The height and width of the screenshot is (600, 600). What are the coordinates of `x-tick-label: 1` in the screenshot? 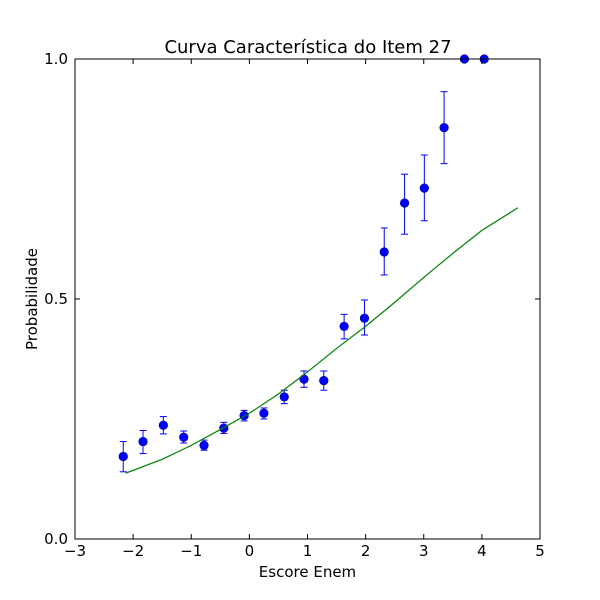 It's located at (308, 551).